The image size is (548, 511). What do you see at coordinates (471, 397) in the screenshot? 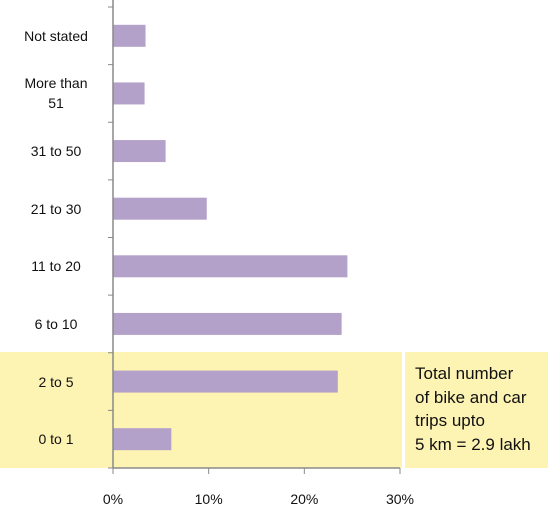
I see `annotation-line: of bike and car` at bounding box center [471, 397].